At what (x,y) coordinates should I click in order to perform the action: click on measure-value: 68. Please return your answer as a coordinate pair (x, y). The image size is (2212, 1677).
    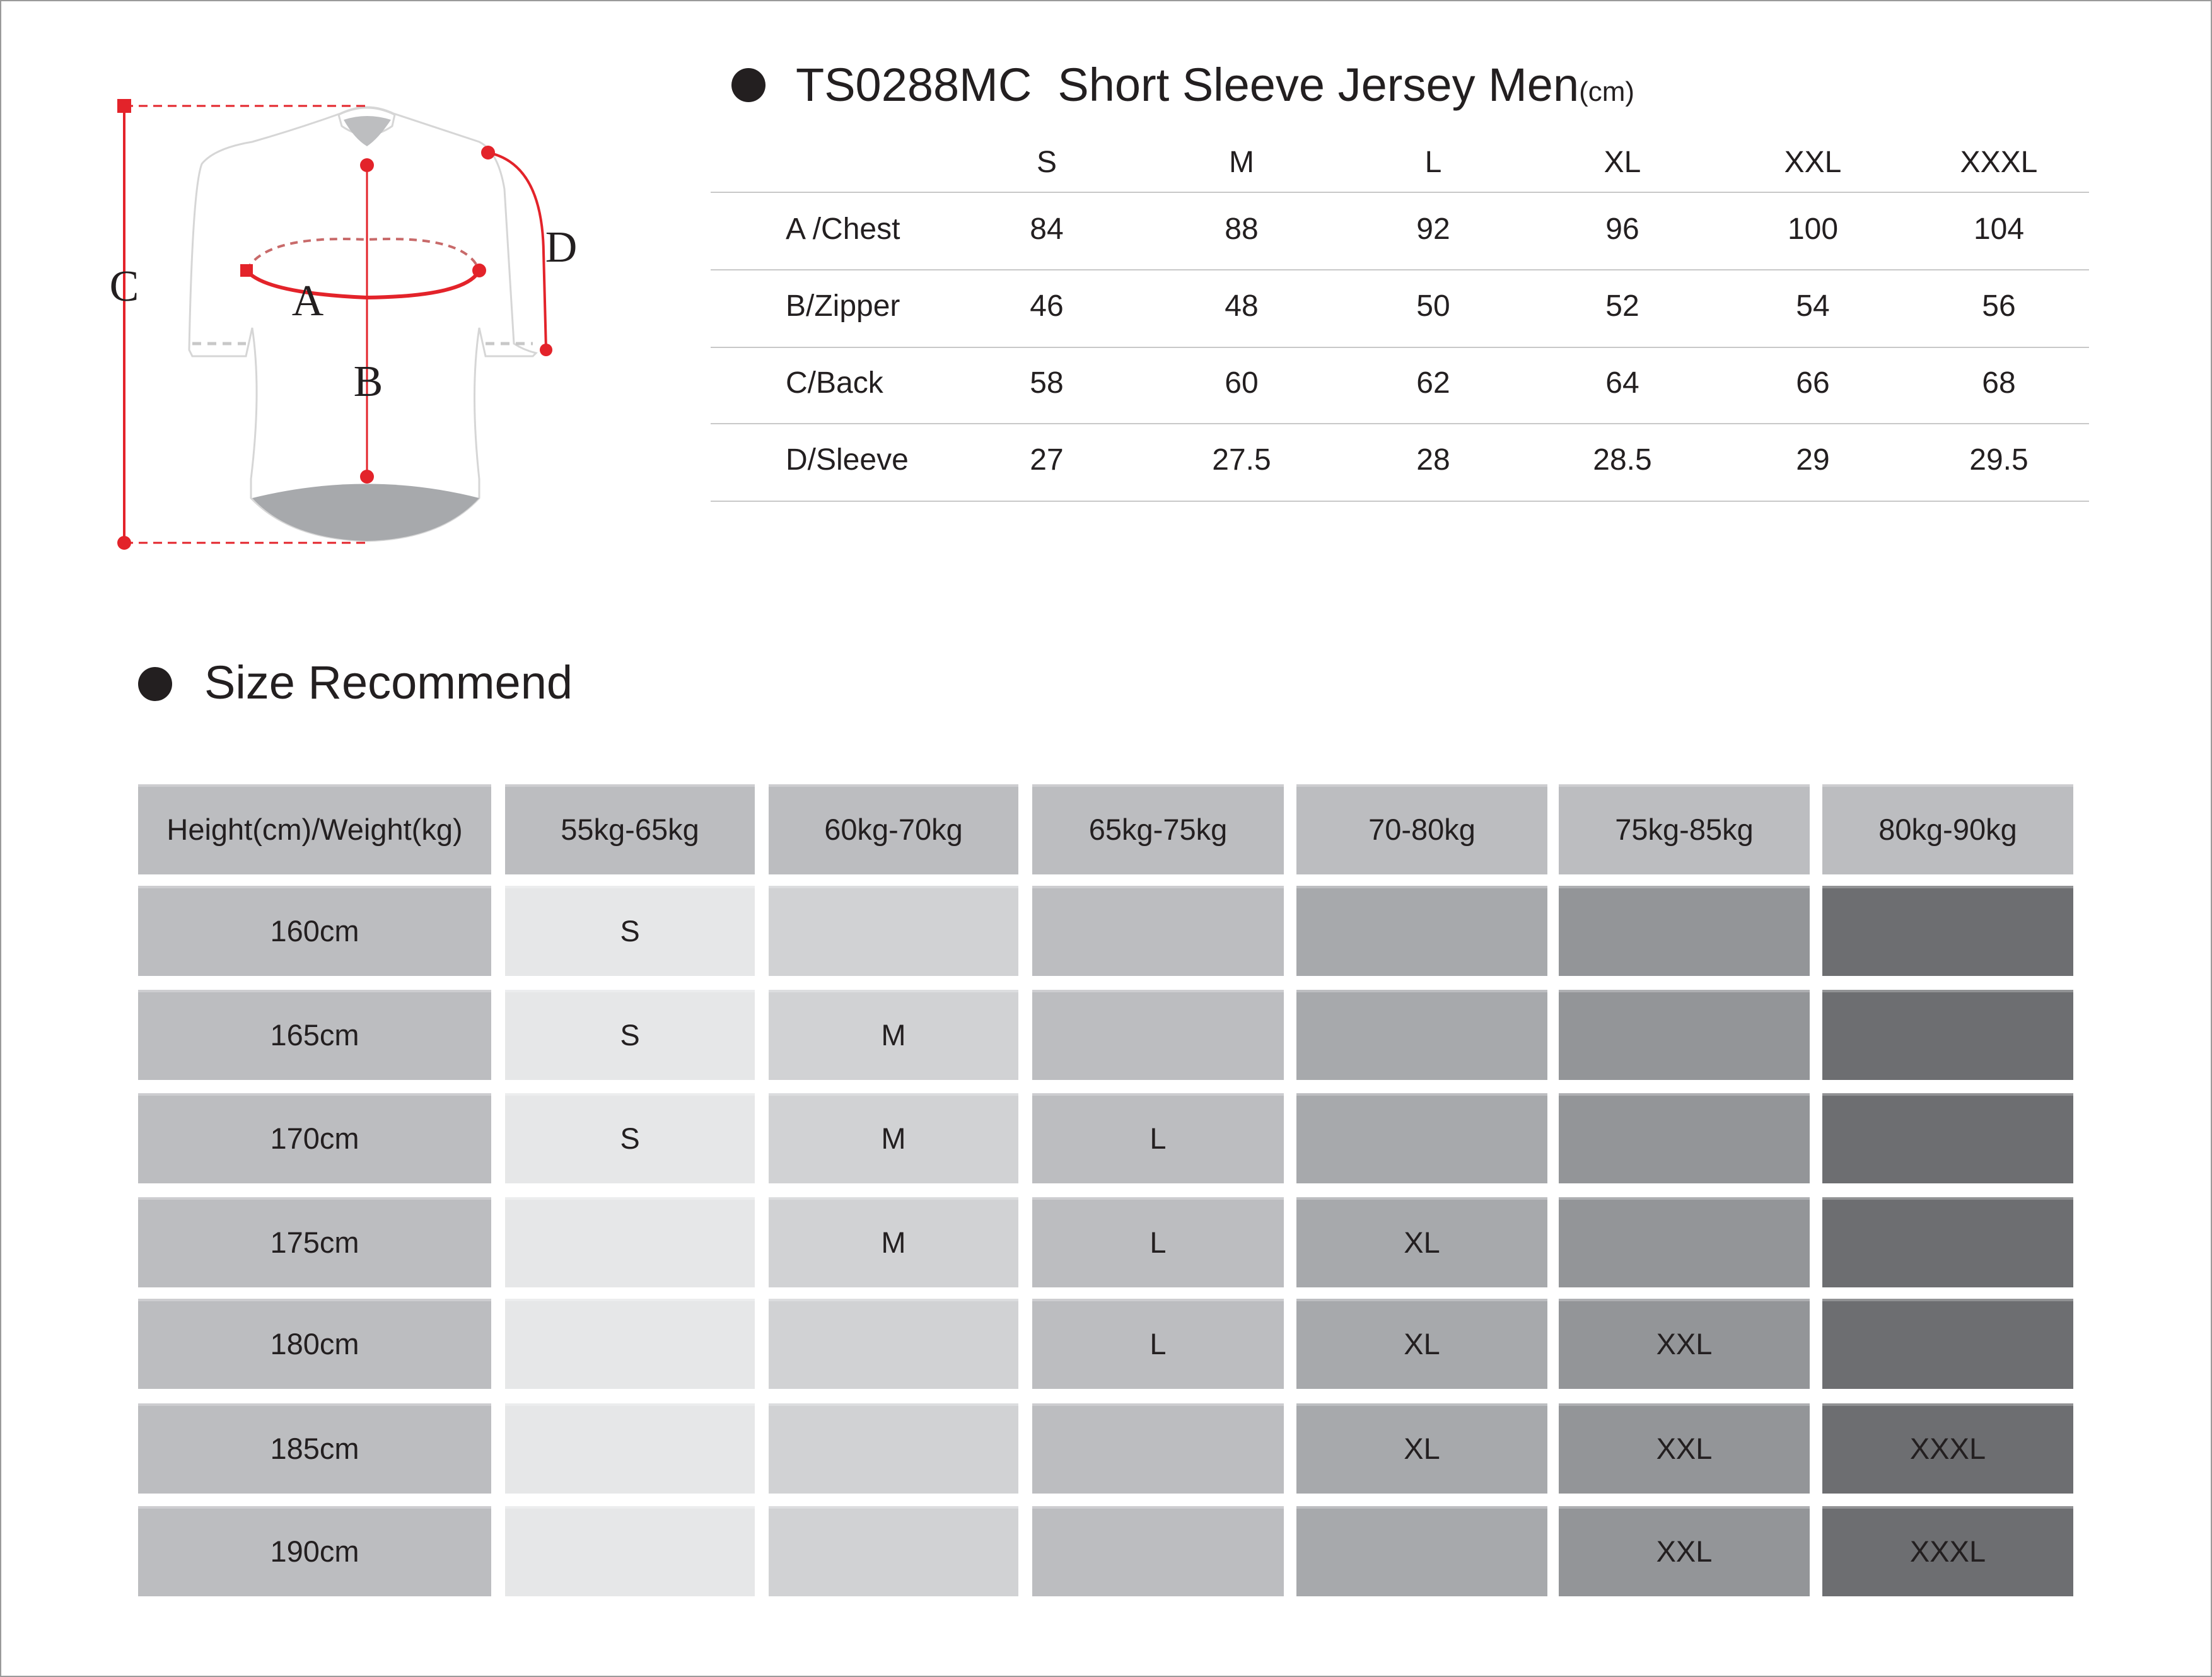
    Looking at the image, I should click on (1999, 383).